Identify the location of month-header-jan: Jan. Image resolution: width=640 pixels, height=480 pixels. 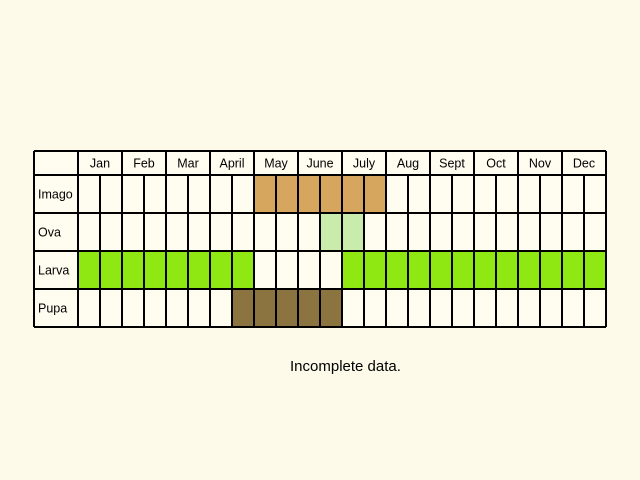
(100, 164).